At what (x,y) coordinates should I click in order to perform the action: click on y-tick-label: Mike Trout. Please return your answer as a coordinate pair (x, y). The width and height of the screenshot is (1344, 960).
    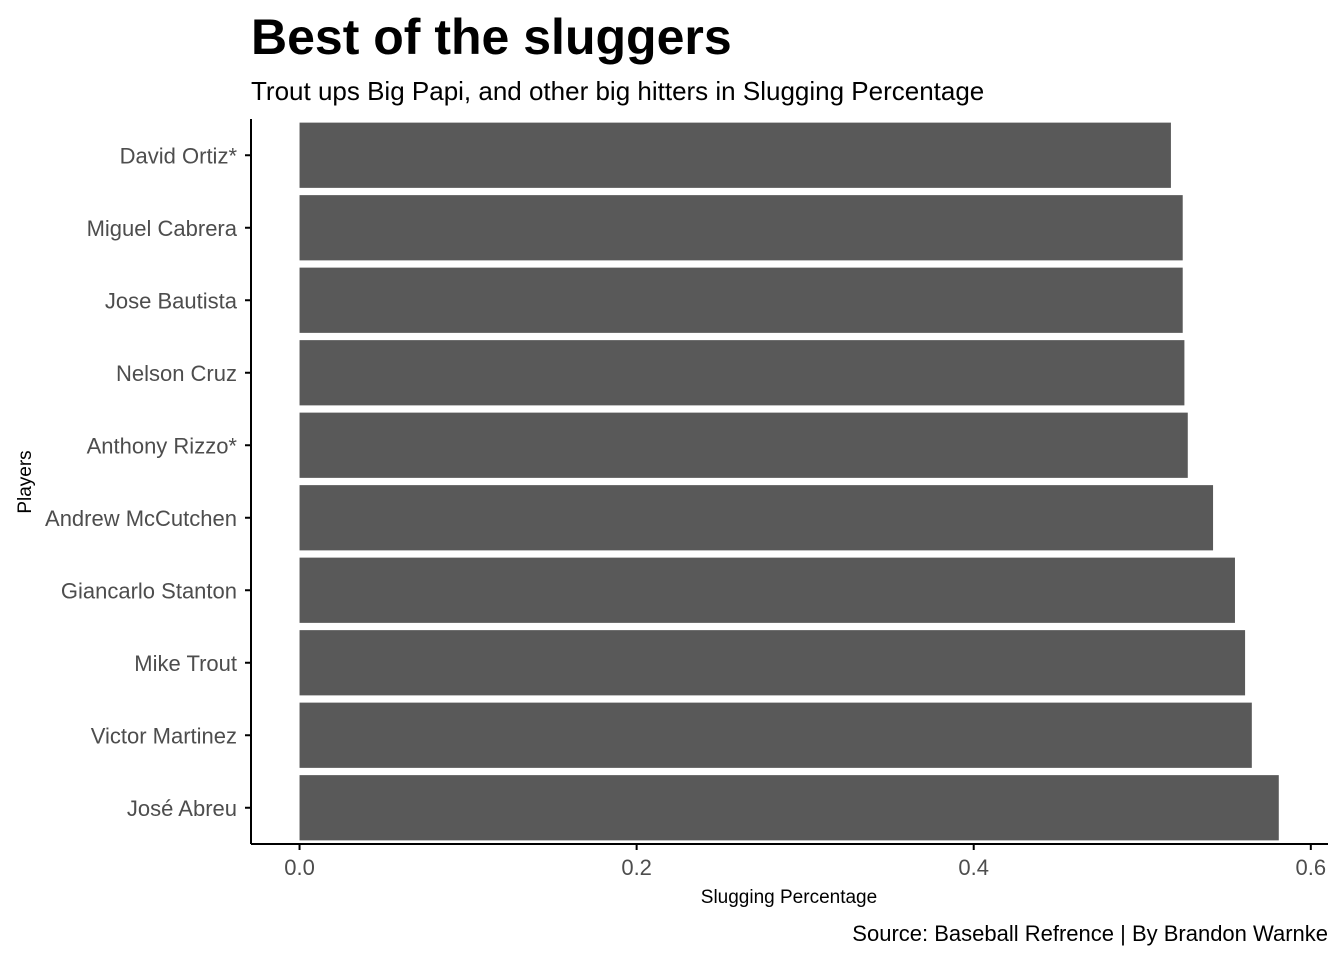
    Looking at the image, I should click on (185, 663).